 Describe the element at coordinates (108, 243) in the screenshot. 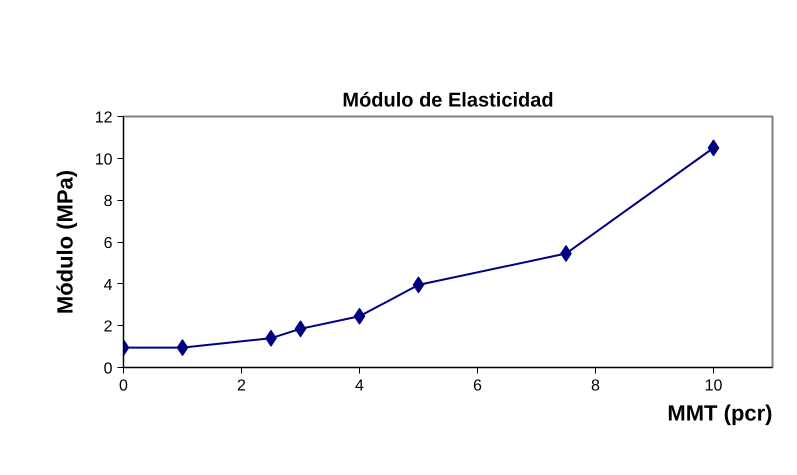

I see `y-tick-label: 6` at that location.